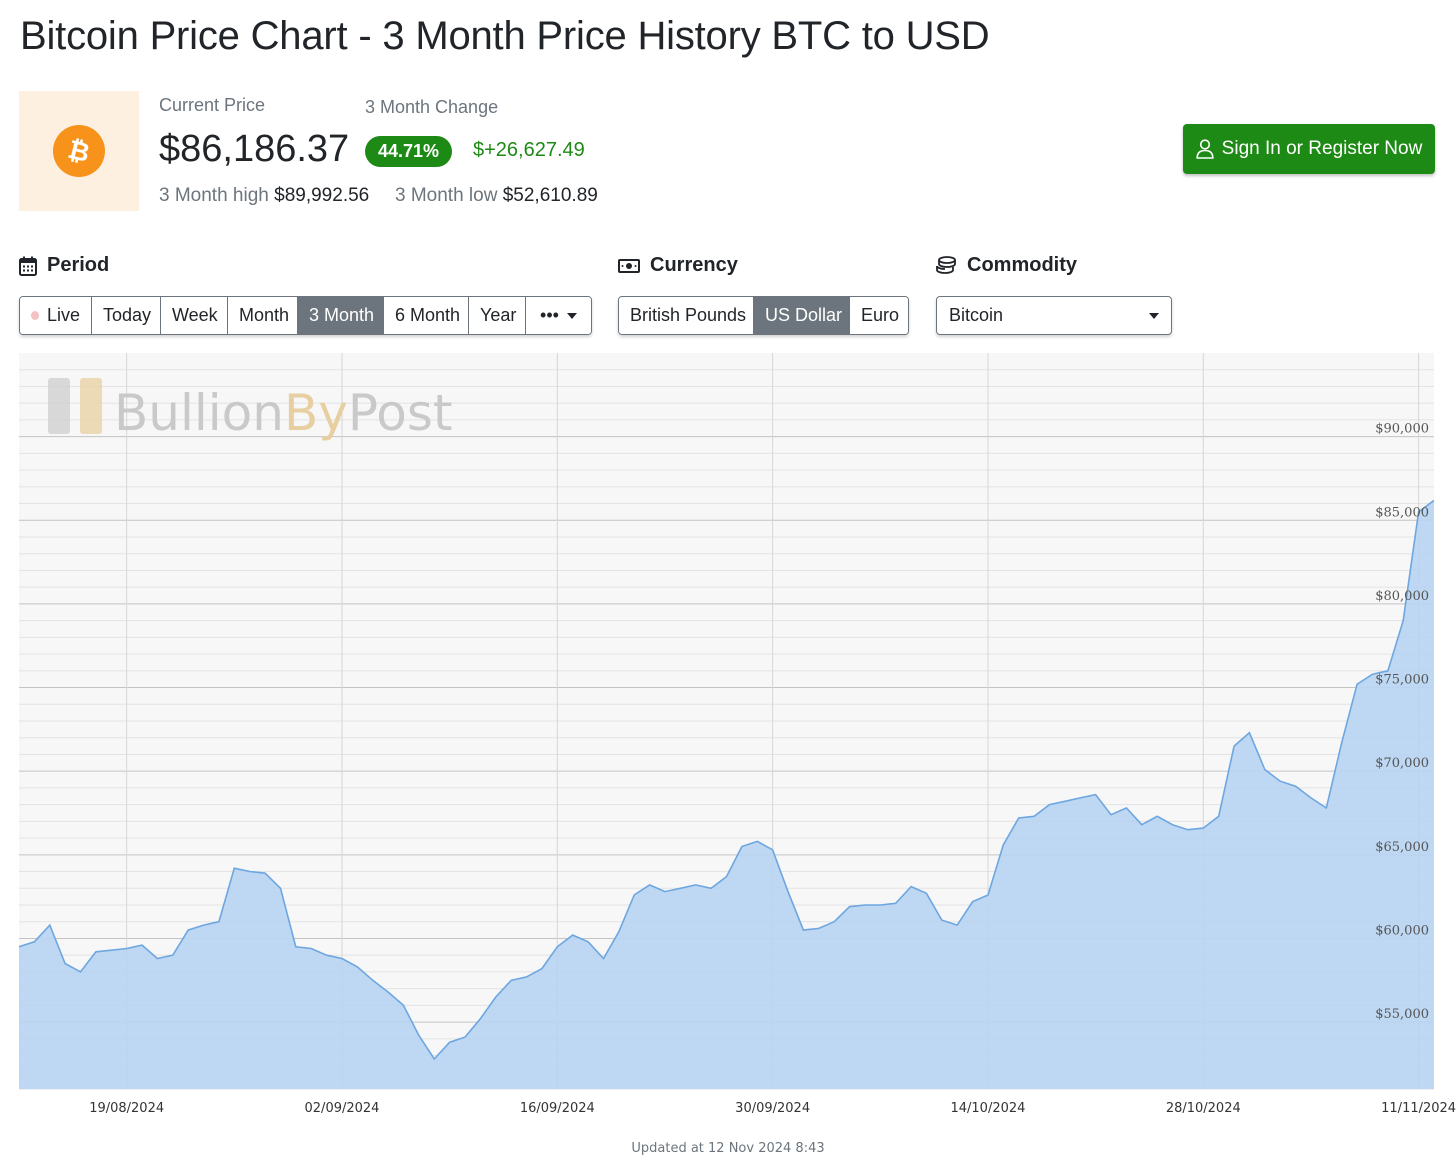 This screenshot has height=1163, width=1456. Describe the element at coordinates (529, 150) in the screenshot. I see `change-amount: $+26,627.49` at that location.